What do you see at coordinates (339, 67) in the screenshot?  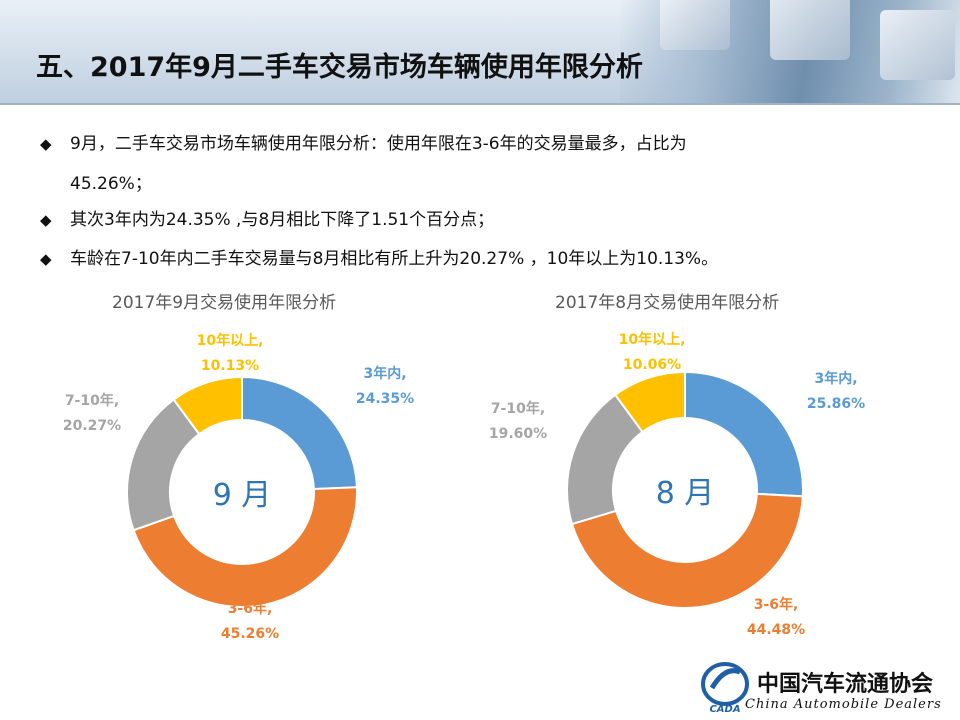 I see `page-title: 五、2017年9月二手车交易市场车辆使用年限分析` at bounding box center [339, 67].